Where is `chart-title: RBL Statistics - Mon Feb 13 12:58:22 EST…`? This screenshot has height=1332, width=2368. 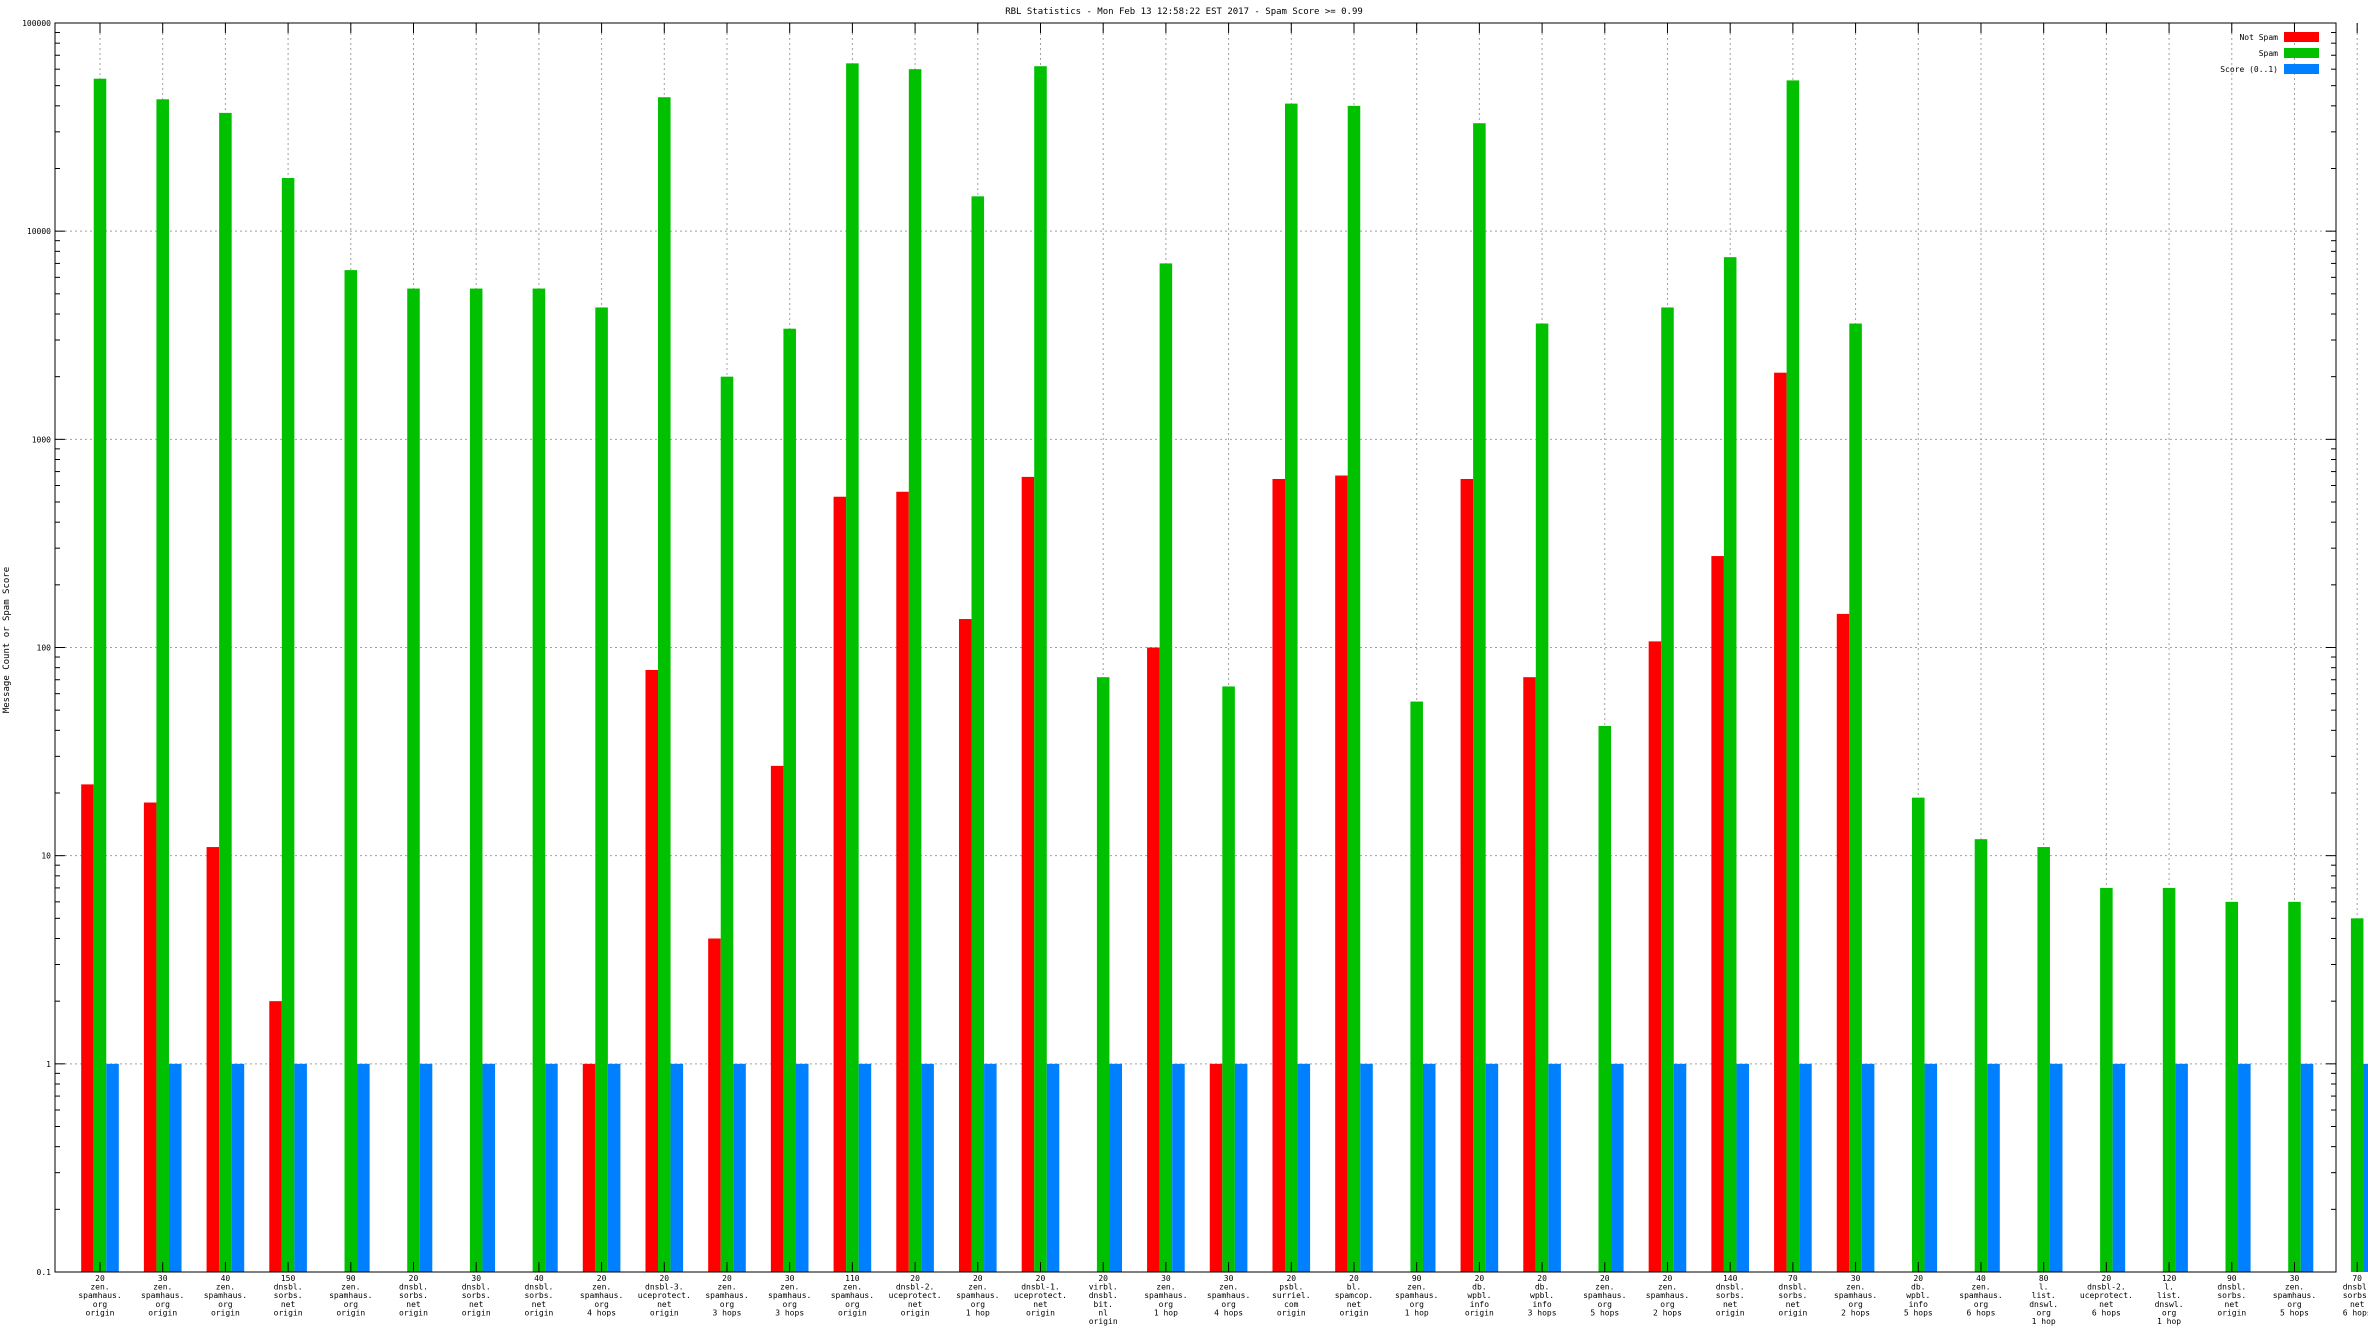
chart-title: RBL Statistics - Mon Feb 13 12:58:22 EST… is located at coordinates (1184, 12).